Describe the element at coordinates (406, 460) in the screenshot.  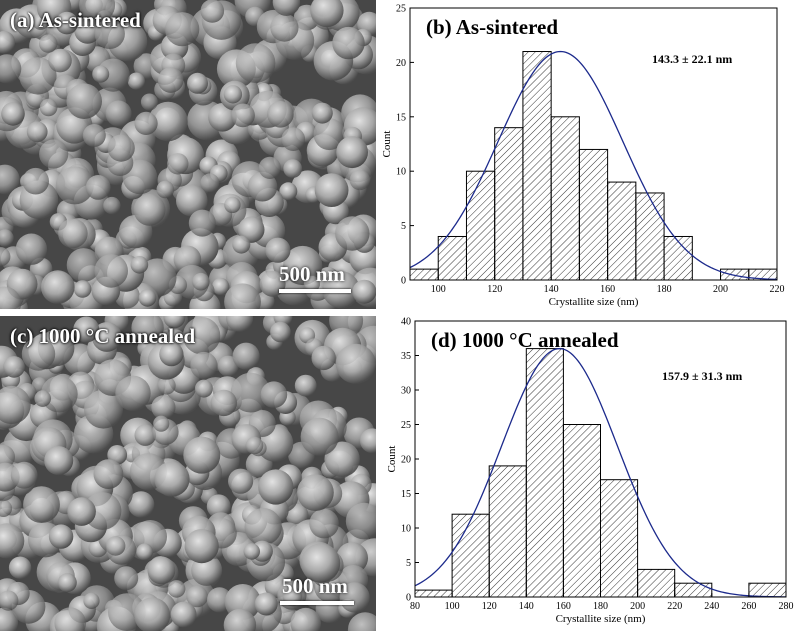
I see `y-tick-label: 20` at that location.